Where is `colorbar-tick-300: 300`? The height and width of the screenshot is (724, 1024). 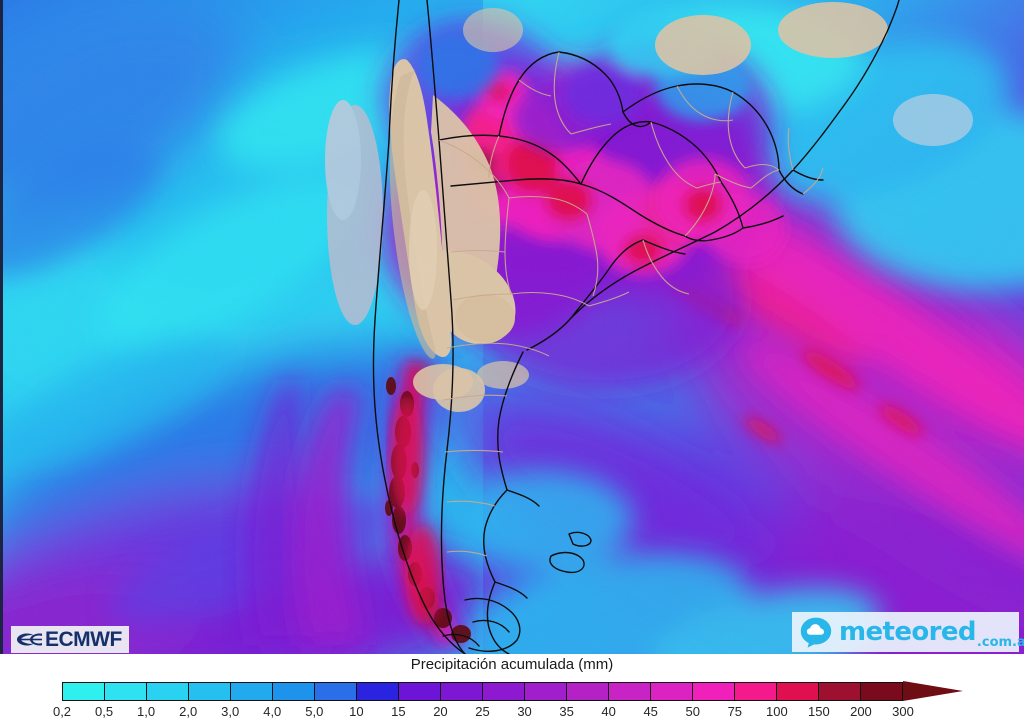
colorbar-tick-300: 300 is located at coordinates (903, 711).